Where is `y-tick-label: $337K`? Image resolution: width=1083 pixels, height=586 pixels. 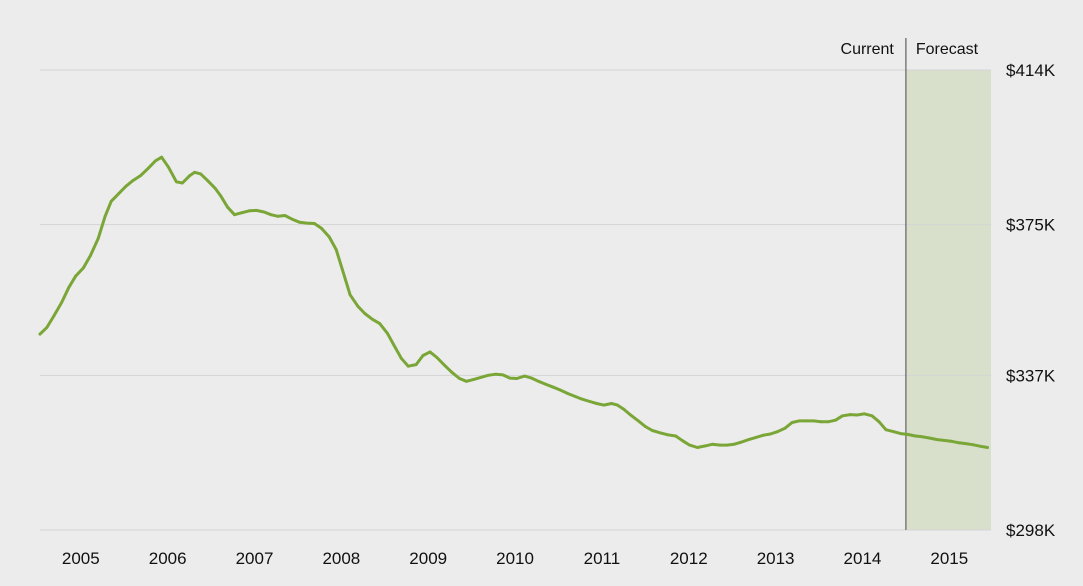 y-tick-label: $337K is located at coordinates (1031, 375).